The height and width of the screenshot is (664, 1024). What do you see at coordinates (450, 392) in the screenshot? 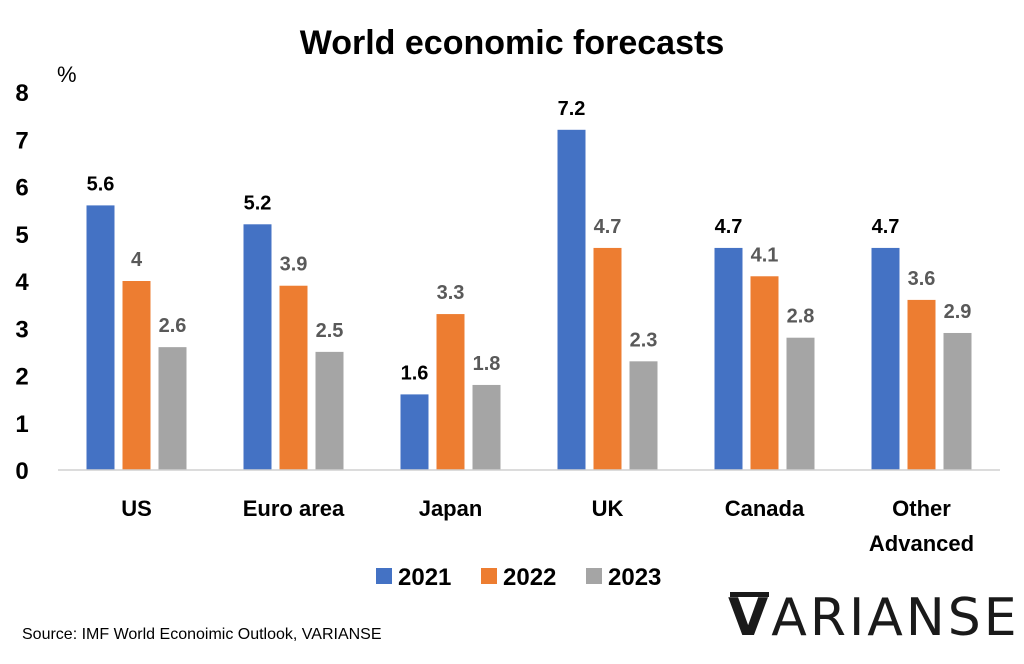
I see `bar-2022-japan` at bounding box center [450, 392].